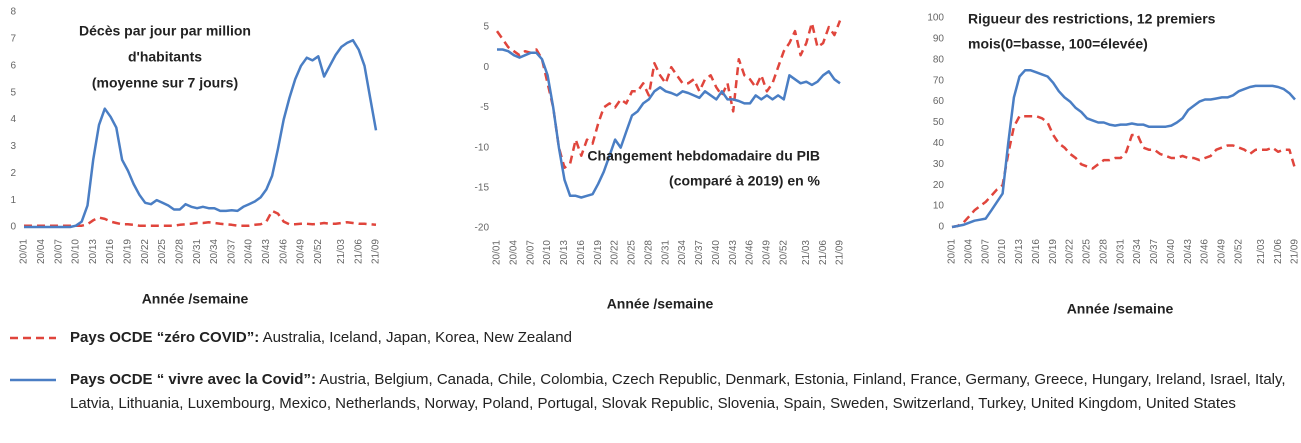 The image size is (1301, 443). What do you see at coordinates (13, 200) in the screenshot?
I see `y-tick-label: 1` at bounding box center [13, 200].